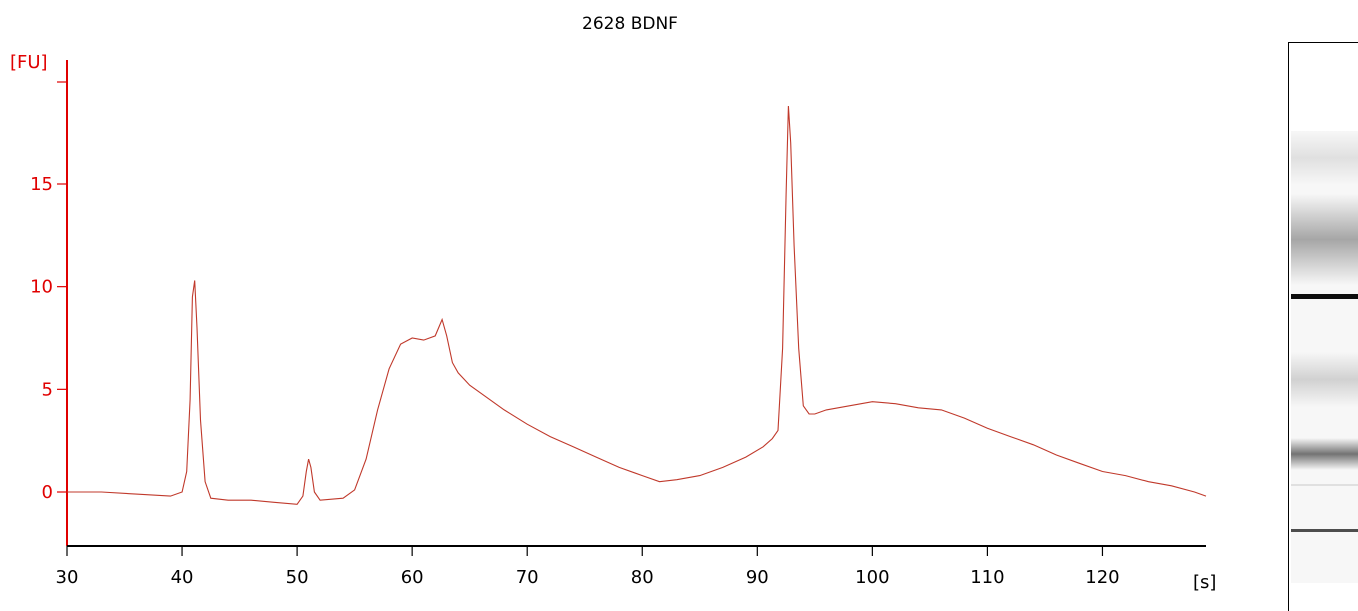 The height and width of the screenshot is (611, 1358). What do you see at coordinates (297, 577) in the screenshot?
I see `x-tick-label: 50` at bounding box center [297, 577].